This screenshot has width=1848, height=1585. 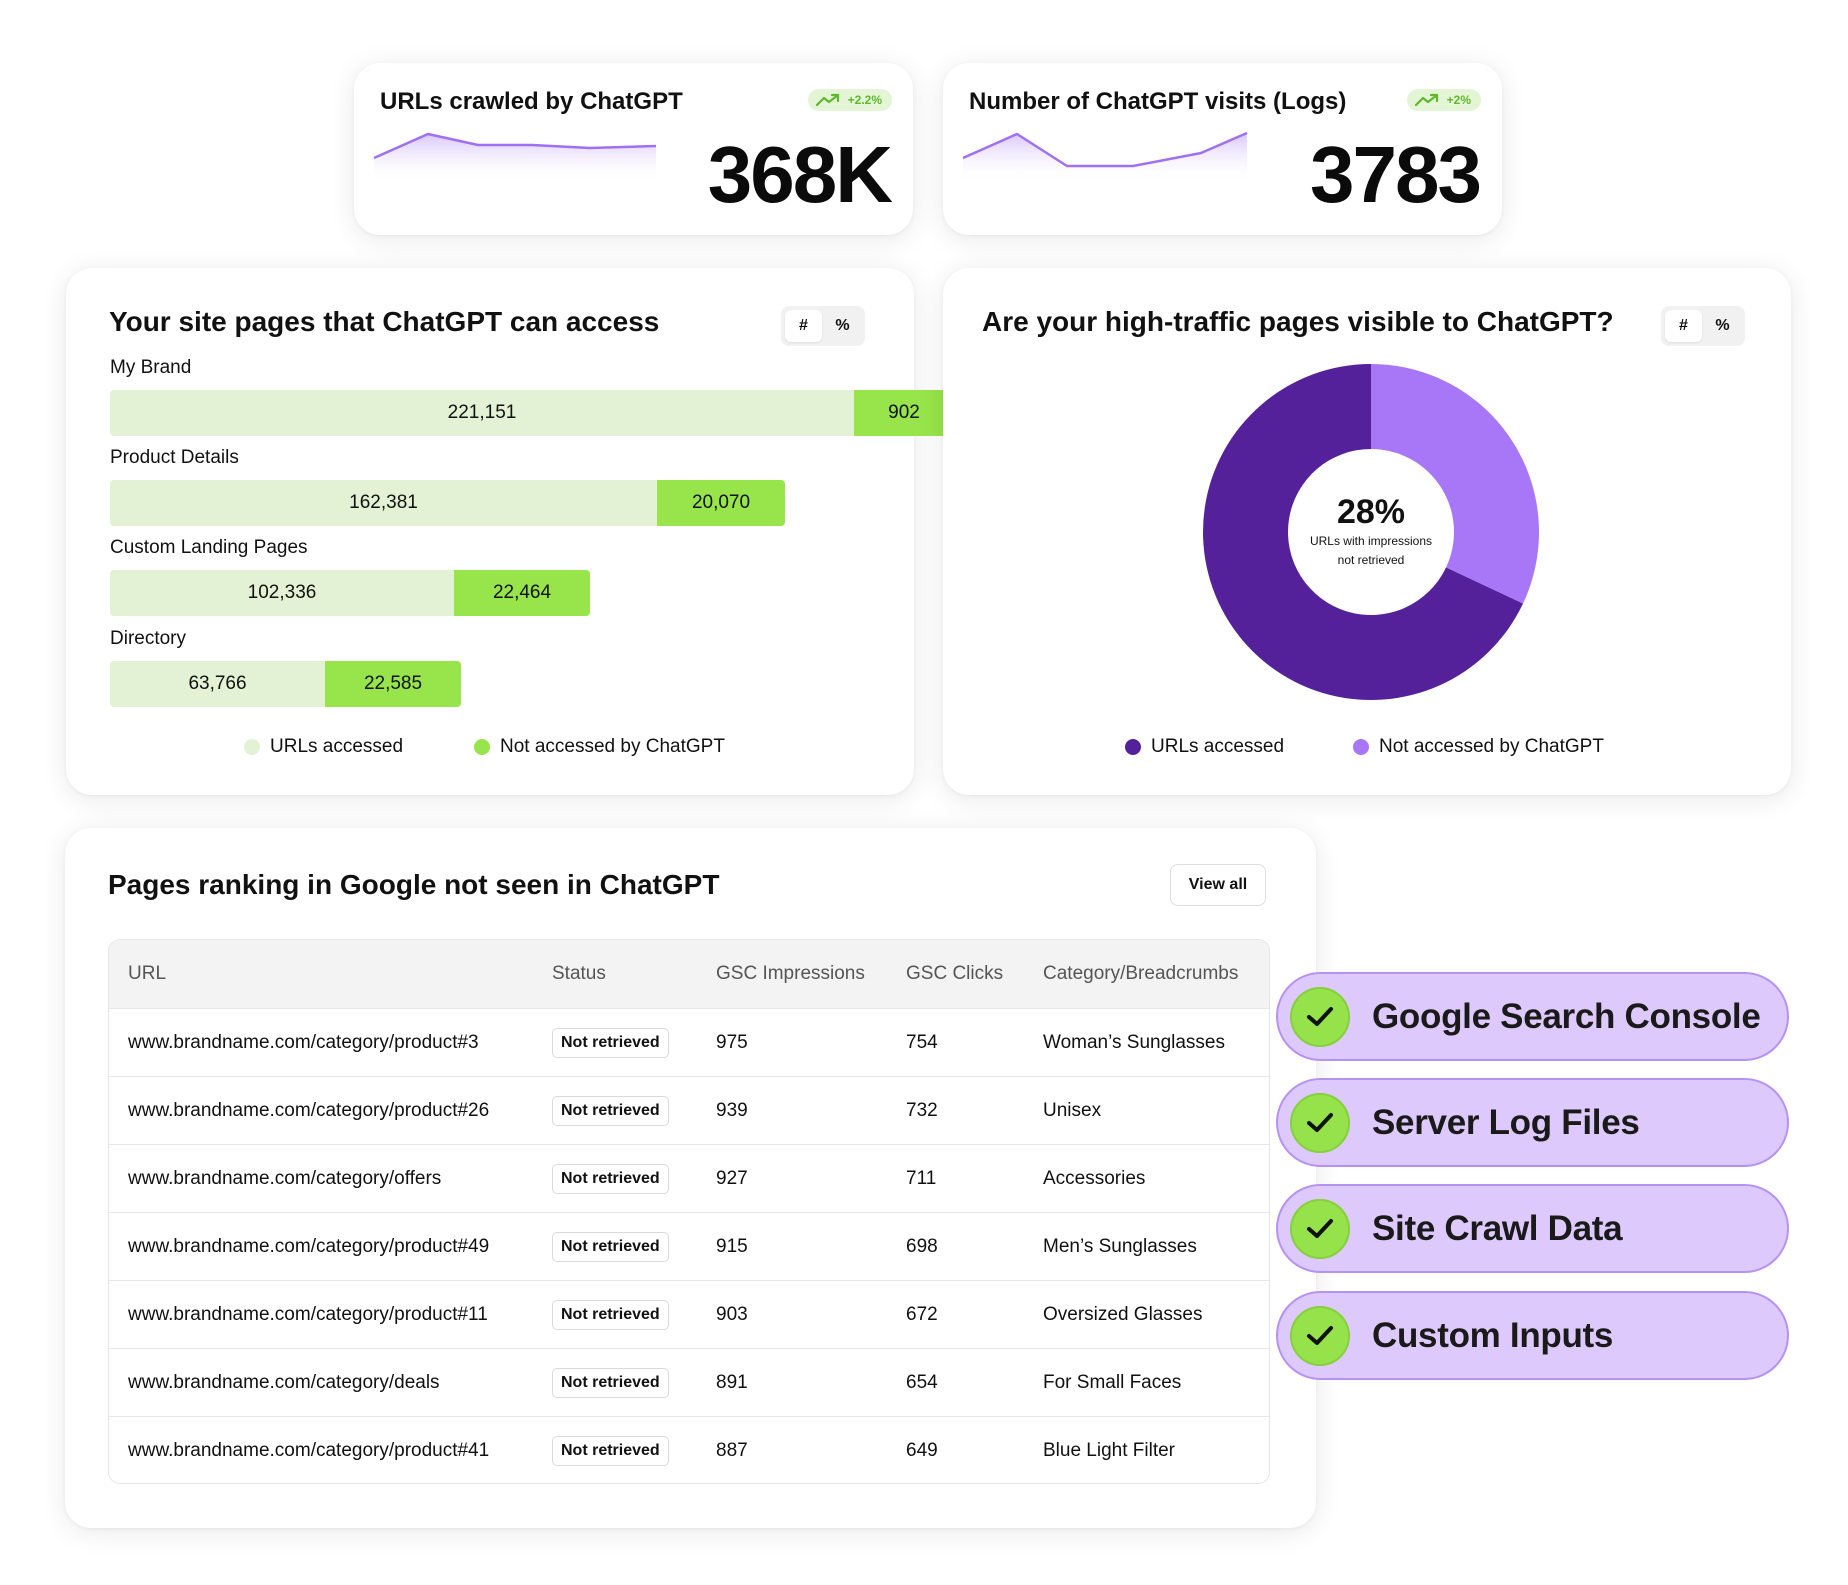 I want to click on donut-chart, so click(x=1371, y=532).